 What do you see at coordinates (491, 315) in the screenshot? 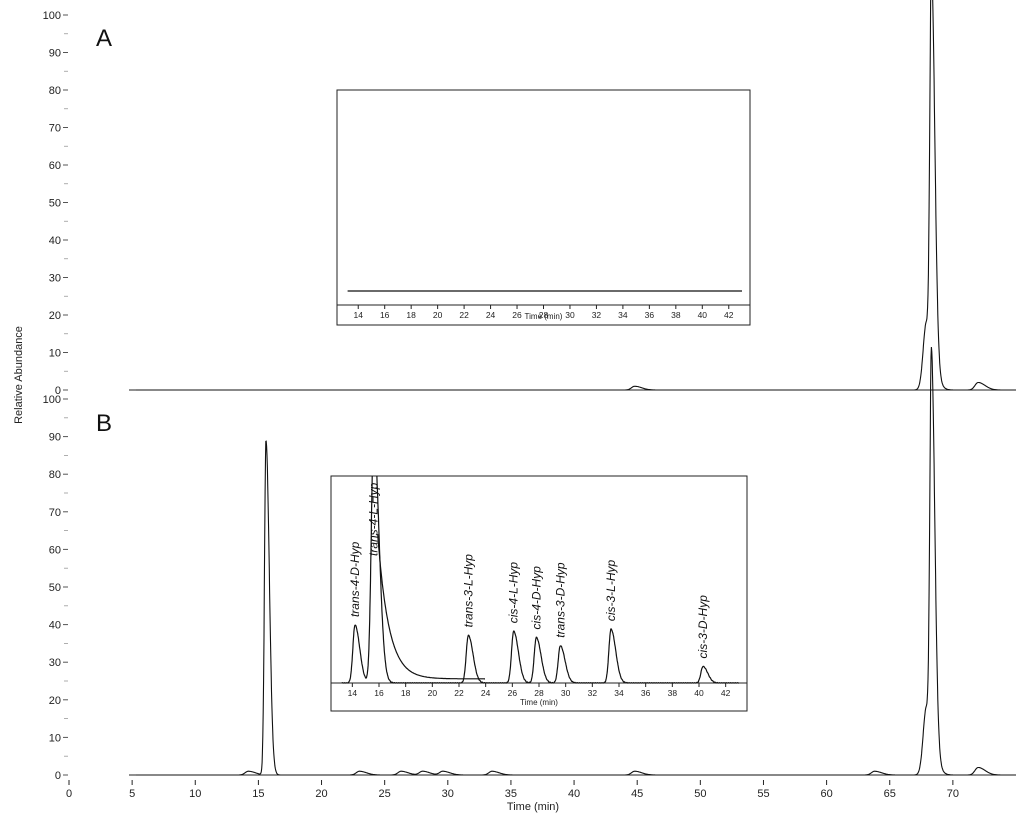
I see `inset-x-tick-label-a: 24` at bounding box center [491, 315].